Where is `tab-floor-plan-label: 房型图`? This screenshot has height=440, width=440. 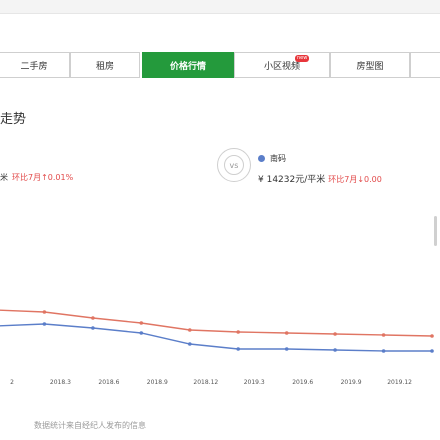 tab-floor-plan-label: 房型图 is located at coordinates (370, 66).